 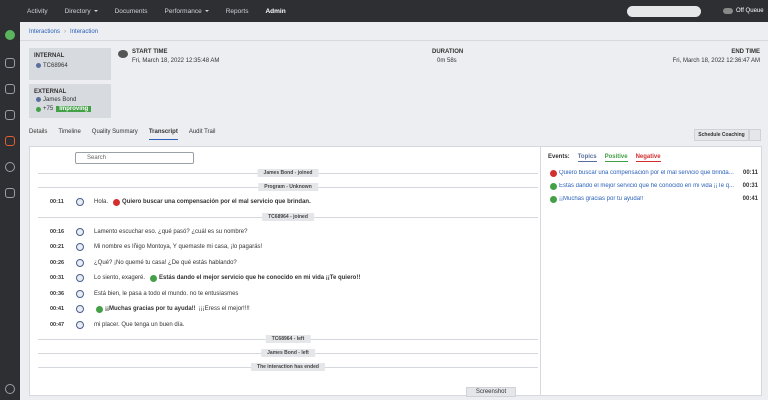 What do you see at coordinates (728, 11) in the screenshot?
I see `toggle` at bounding box center [728, 11].